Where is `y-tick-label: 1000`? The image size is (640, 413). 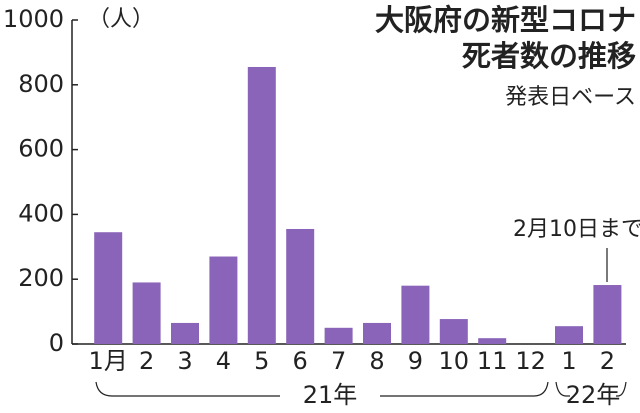
y-tick-label: 1000 is located at coordinates (33, 19).